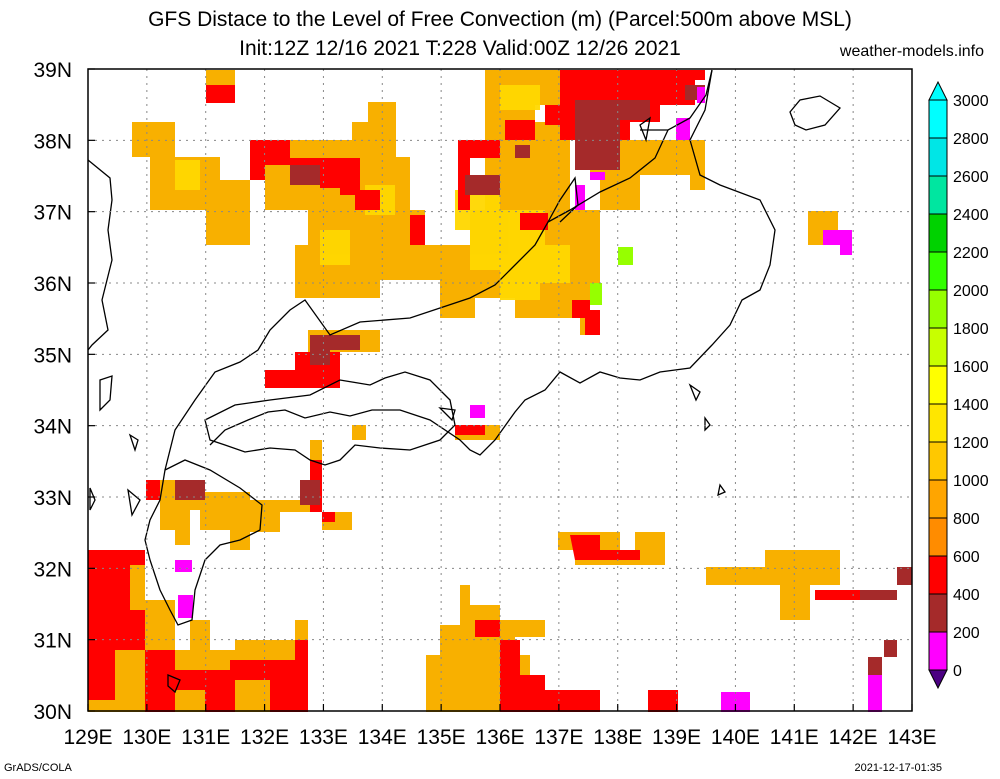  What do you see at coordinates (971, 101) in the screenshot?
I see `colorbar-label: 3000` at bounding box center [971, 101].